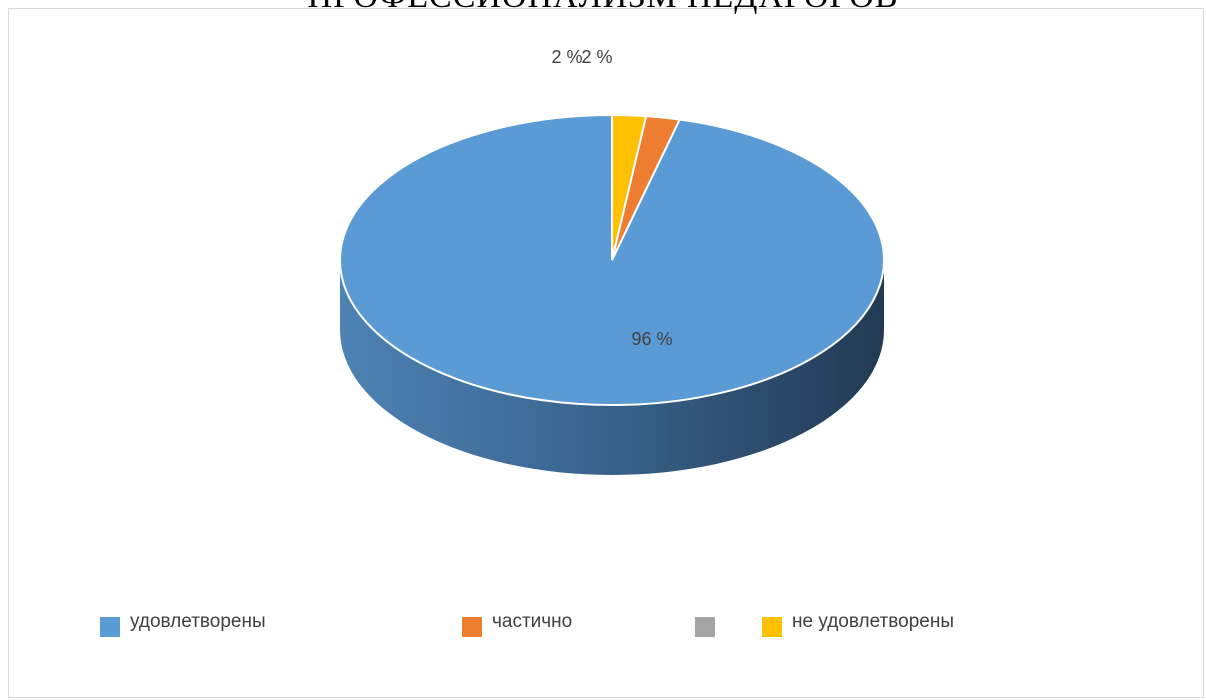 The width and height of the screenshot is (1206, 700). Describe the element at coordinates (651, 339) in the screenshot. I see `data-label-1: 96 %` at that location.